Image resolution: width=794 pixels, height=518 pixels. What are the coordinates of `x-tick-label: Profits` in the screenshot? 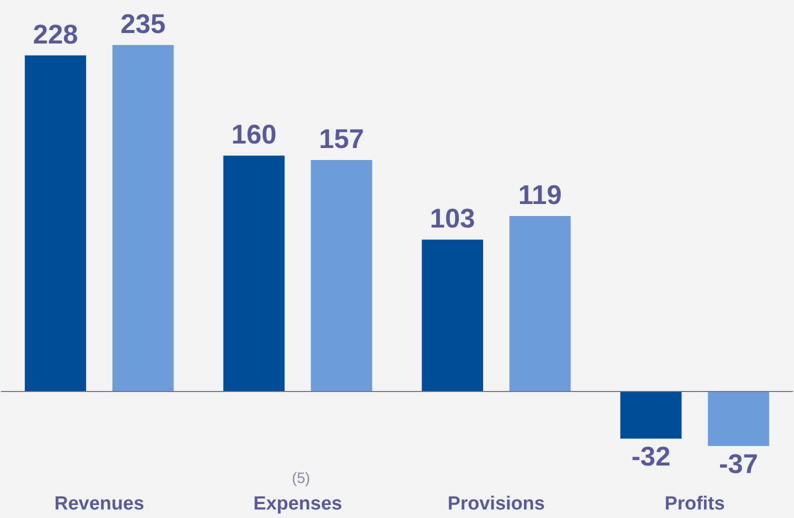 It's located at (694, 504).